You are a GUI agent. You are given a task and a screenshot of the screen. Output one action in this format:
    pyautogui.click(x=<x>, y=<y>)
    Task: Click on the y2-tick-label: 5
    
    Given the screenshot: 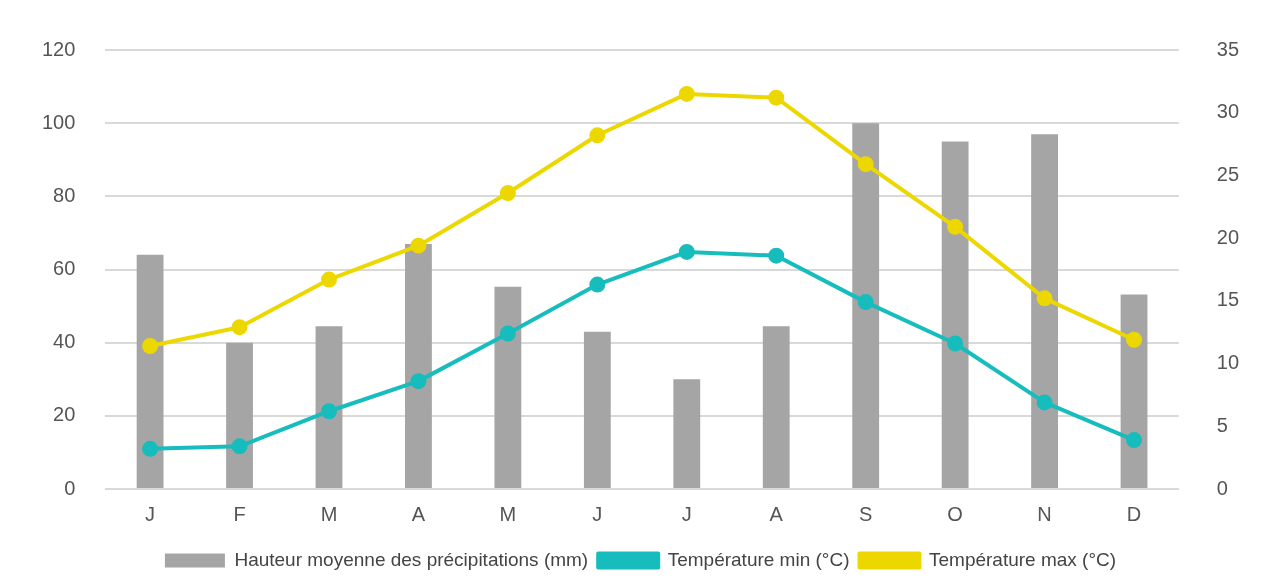 What is the action you would take?
    pyautogui.click(x=1222, y=424)
    